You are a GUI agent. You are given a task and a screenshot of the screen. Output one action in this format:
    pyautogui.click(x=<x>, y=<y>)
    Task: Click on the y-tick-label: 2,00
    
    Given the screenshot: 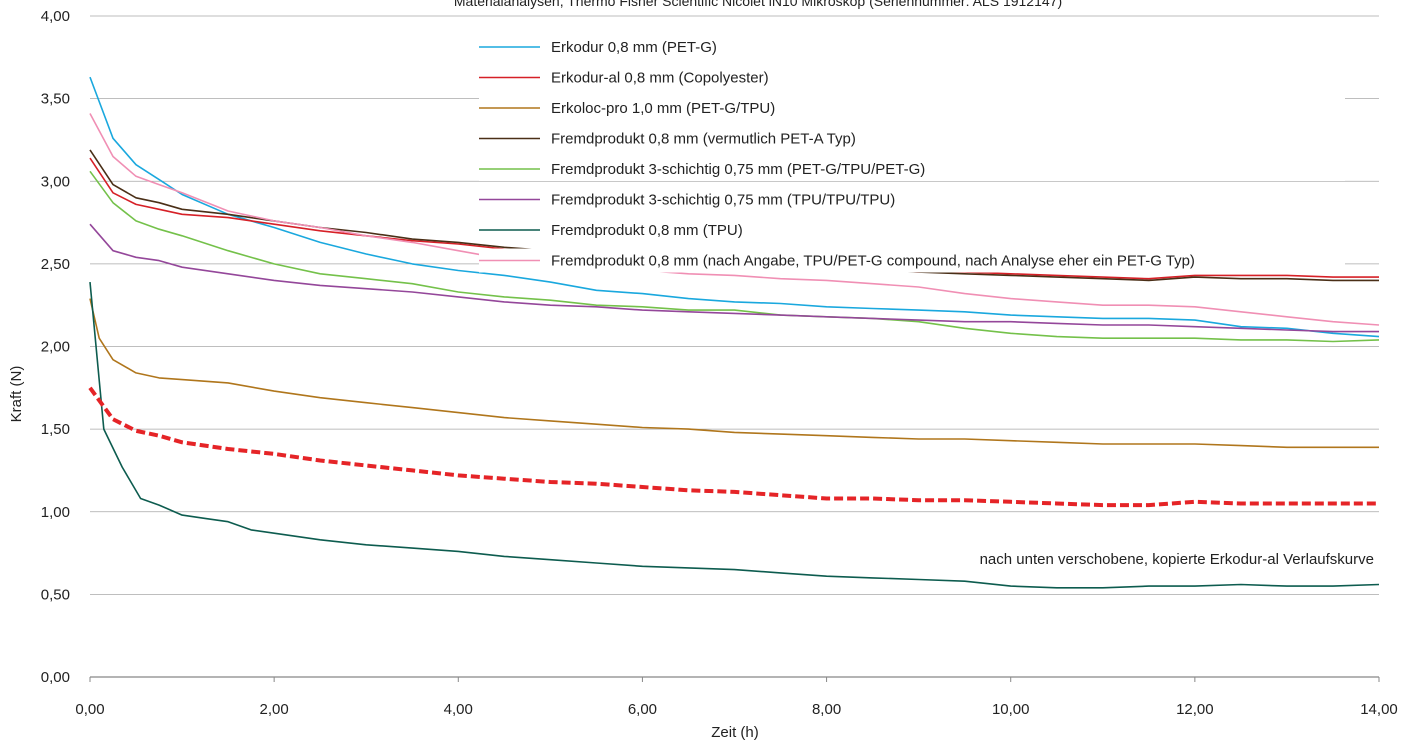 What is the action you would take?
    pyautogui.click(x=55, y=347)
    